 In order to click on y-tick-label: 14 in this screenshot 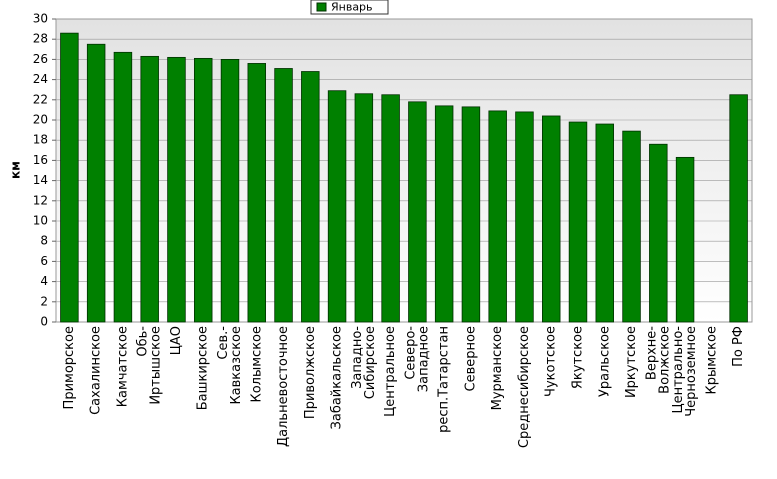, I will do `click(40, 180)`.